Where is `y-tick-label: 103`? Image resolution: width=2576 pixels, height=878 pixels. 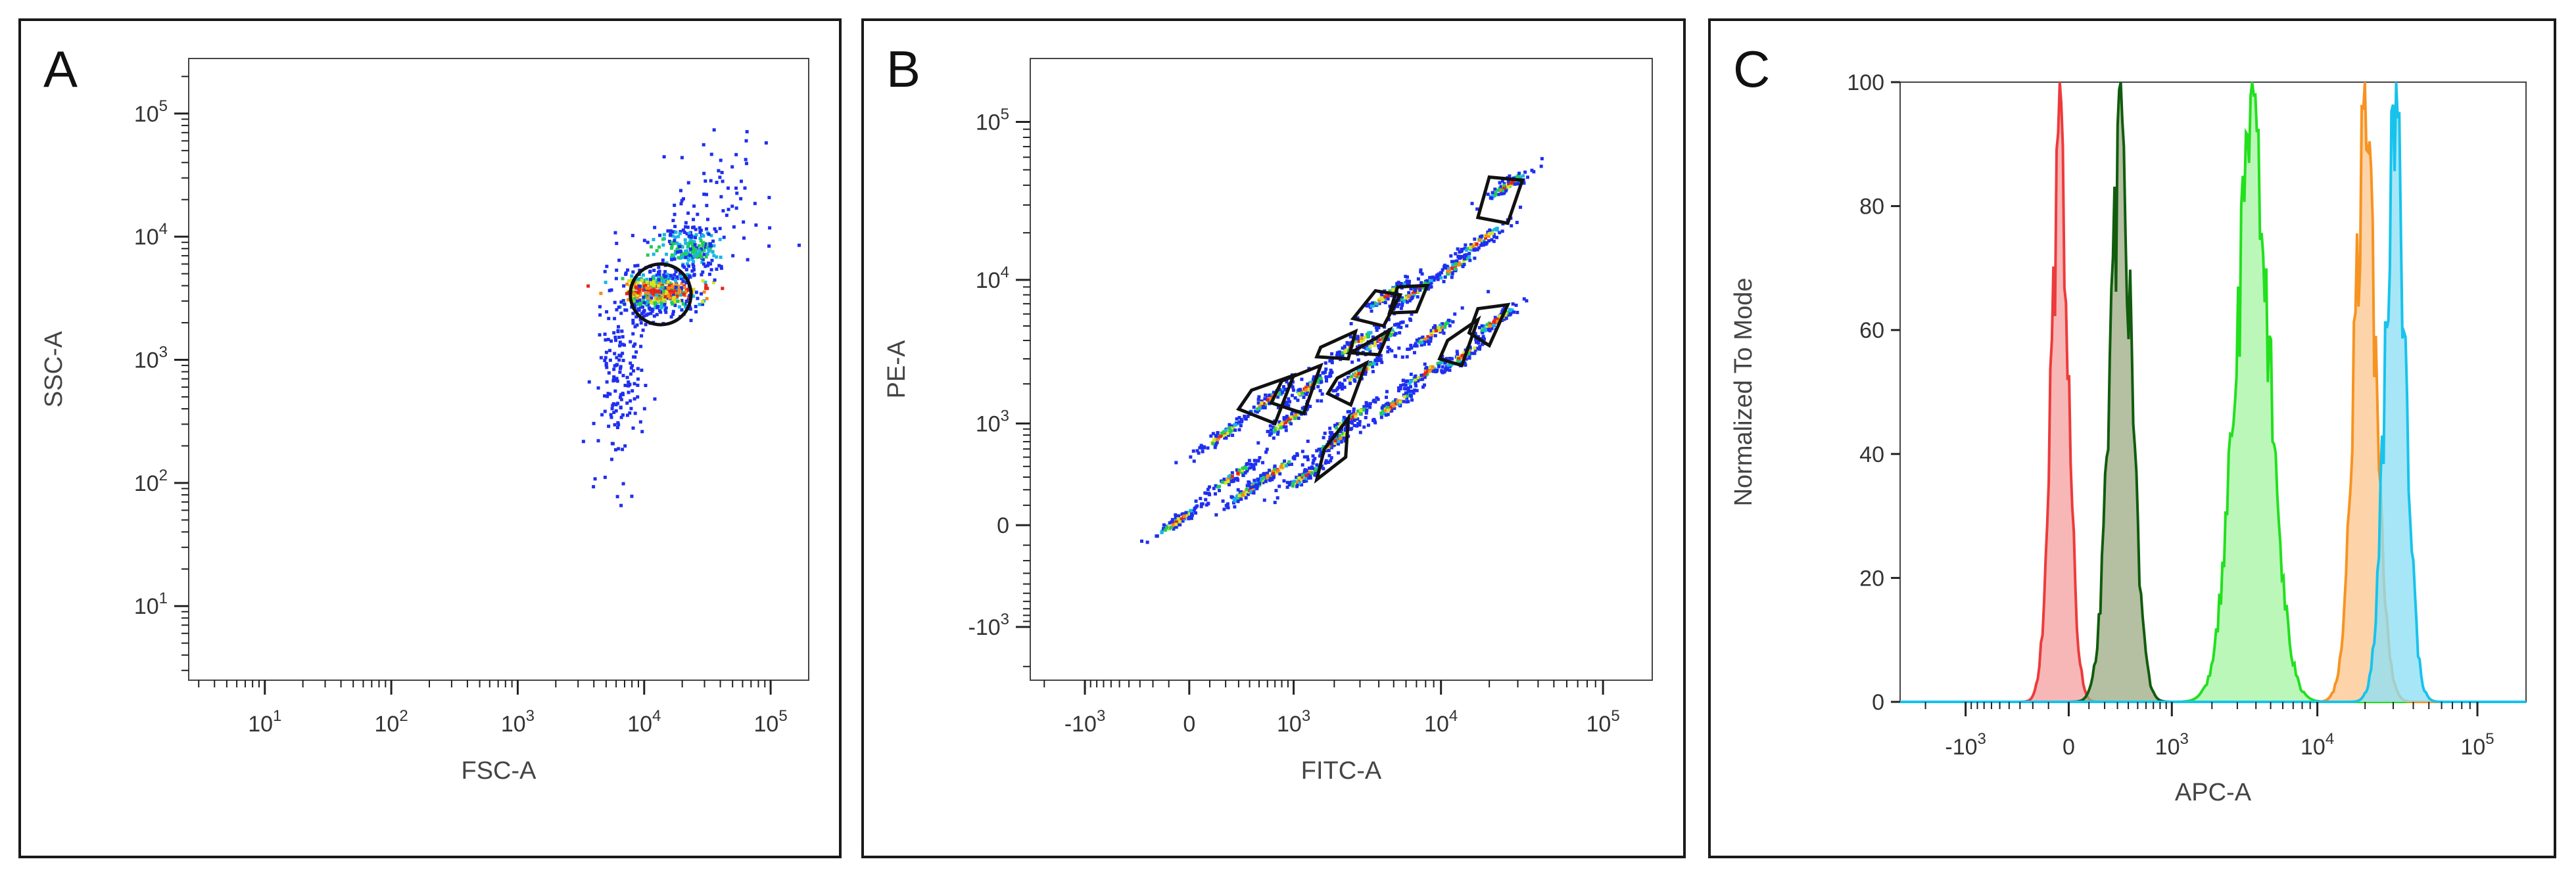 y-tick-label: 103 is located at coordinates (993, 421).